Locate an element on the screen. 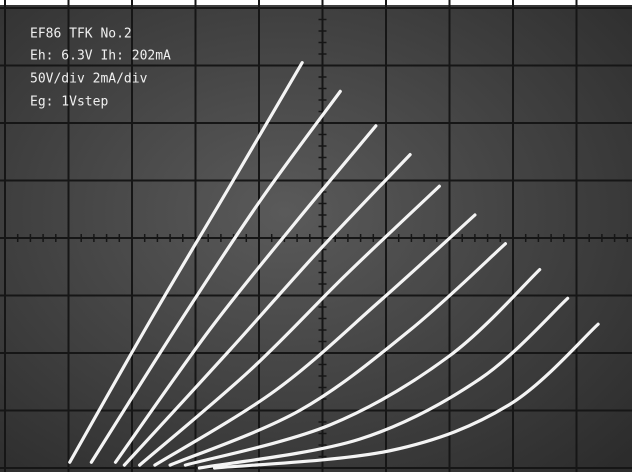 The width and height of the screenshot is (632, 472). annotation: EF86 TFK No.2 is located at coordinates (81, 34).